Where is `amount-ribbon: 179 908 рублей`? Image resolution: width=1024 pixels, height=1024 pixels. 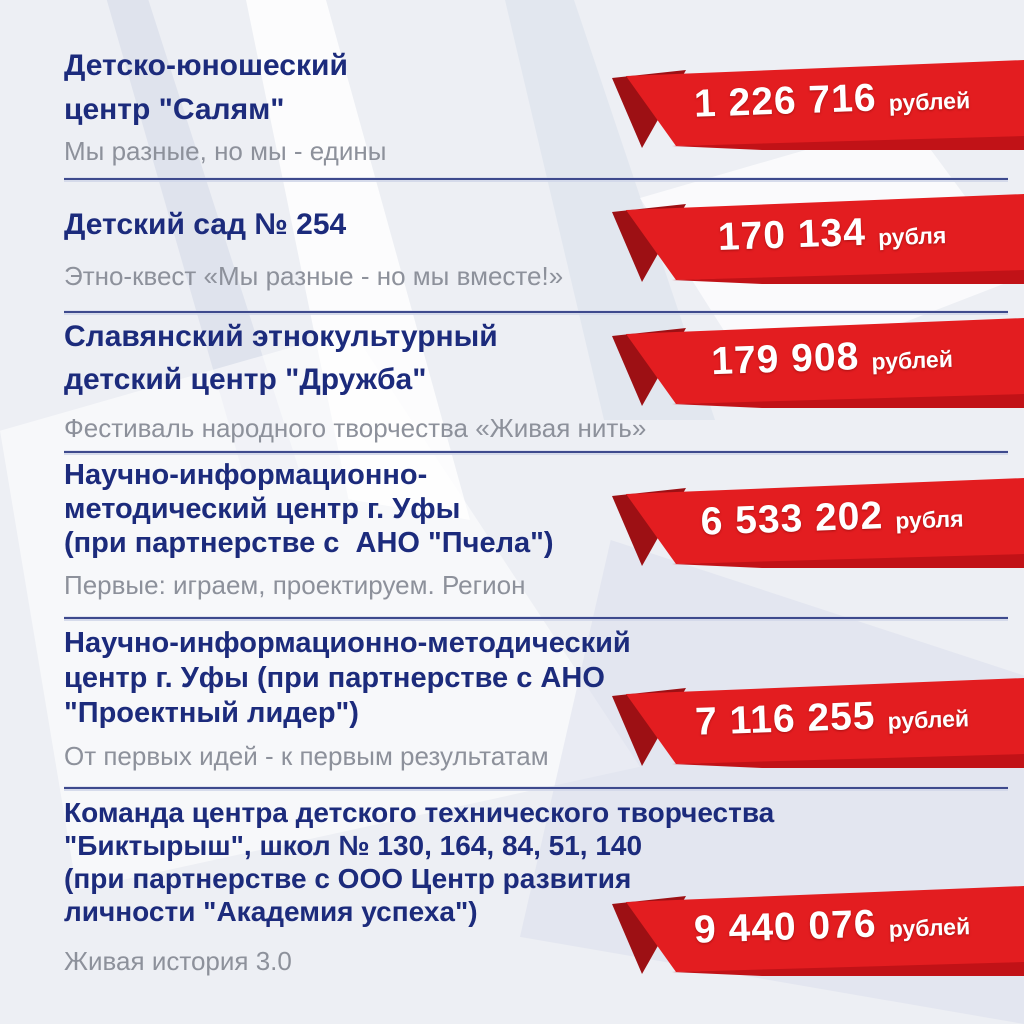
amount-ribbon: 179 908 рублей is located at coordinates (818, 363).